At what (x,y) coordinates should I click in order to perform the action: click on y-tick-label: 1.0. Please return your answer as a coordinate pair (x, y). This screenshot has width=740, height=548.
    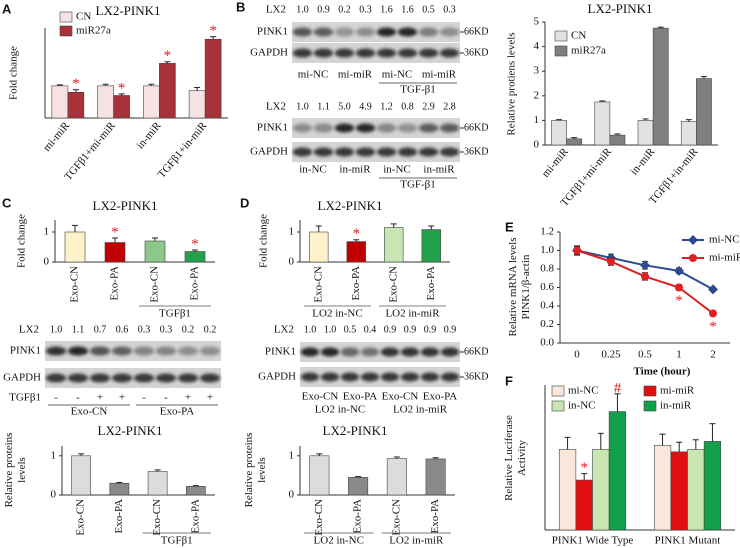
    Looking at the image, I should click on (547, 250).